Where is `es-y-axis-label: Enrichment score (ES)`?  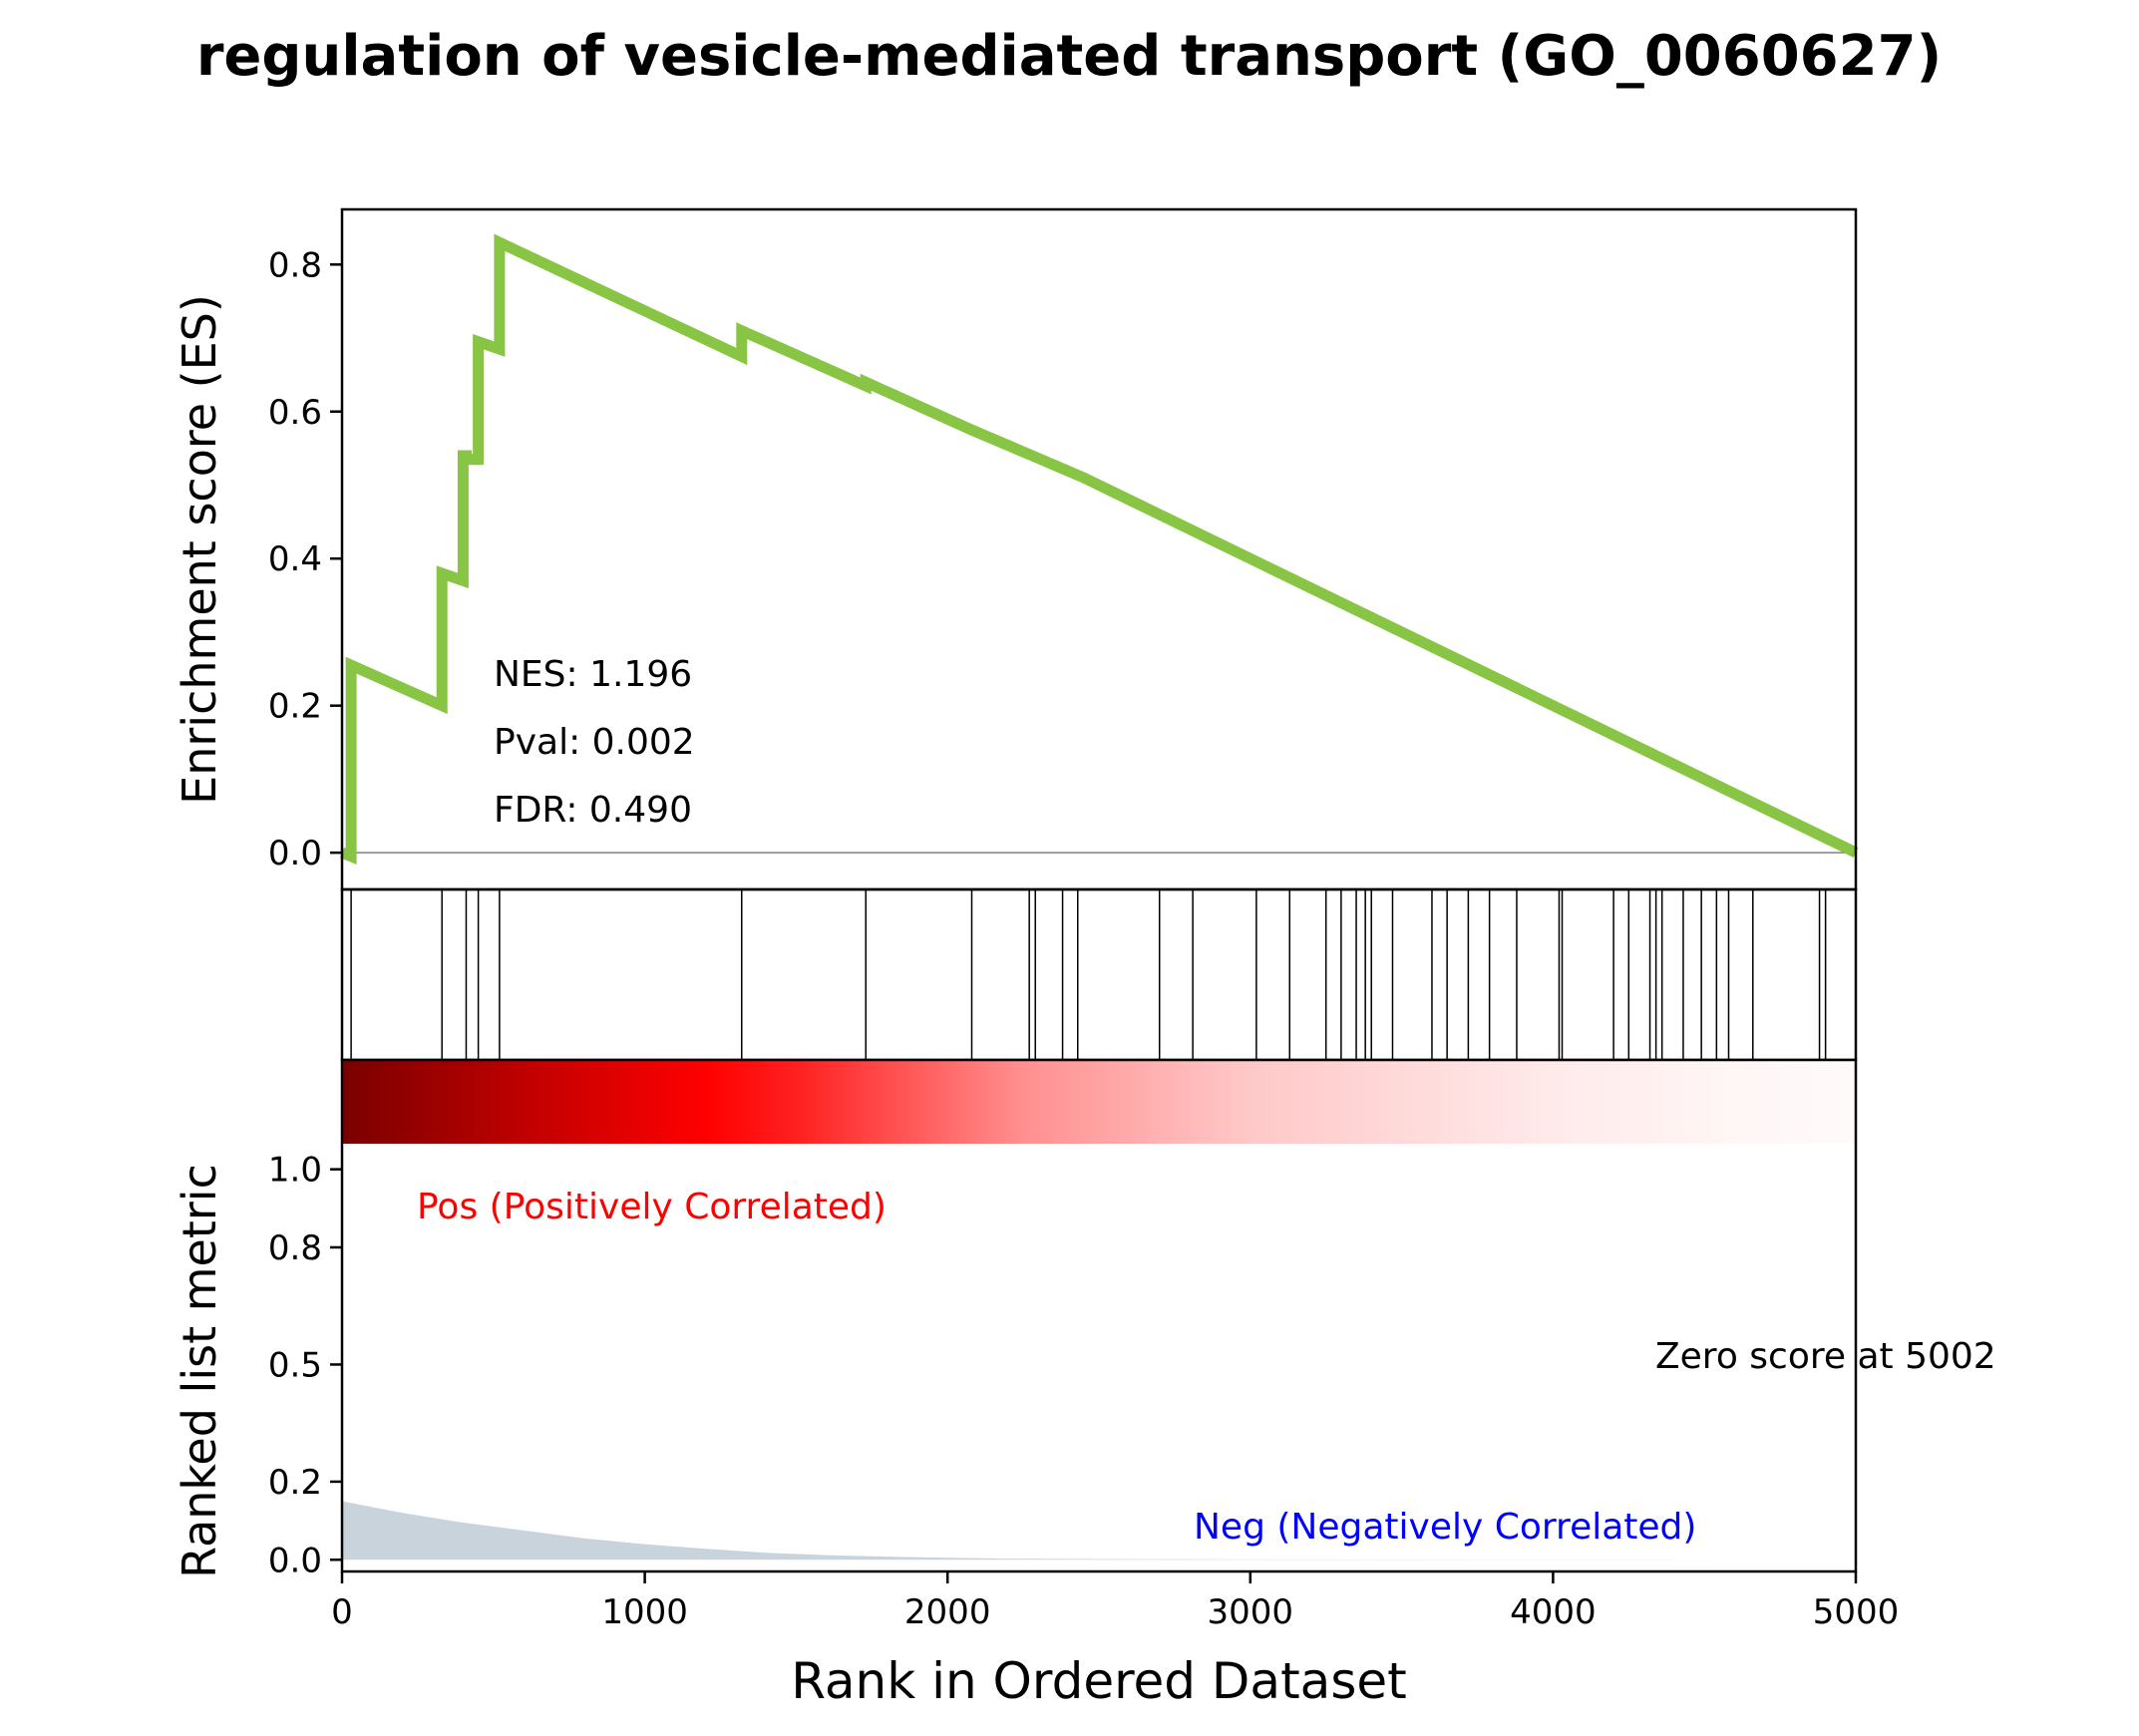
es-y-axis-label: Enrichment score (ES) is located at coordinates (200, 549).